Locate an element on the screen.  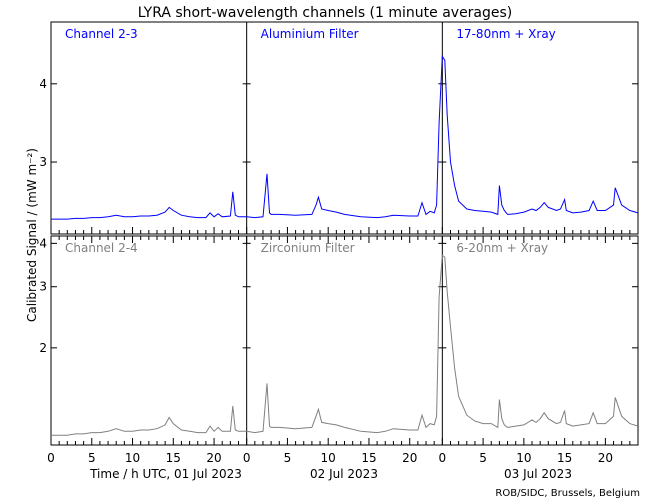
panel-label: Channel 2-4 is located at coordinates (101, 248).